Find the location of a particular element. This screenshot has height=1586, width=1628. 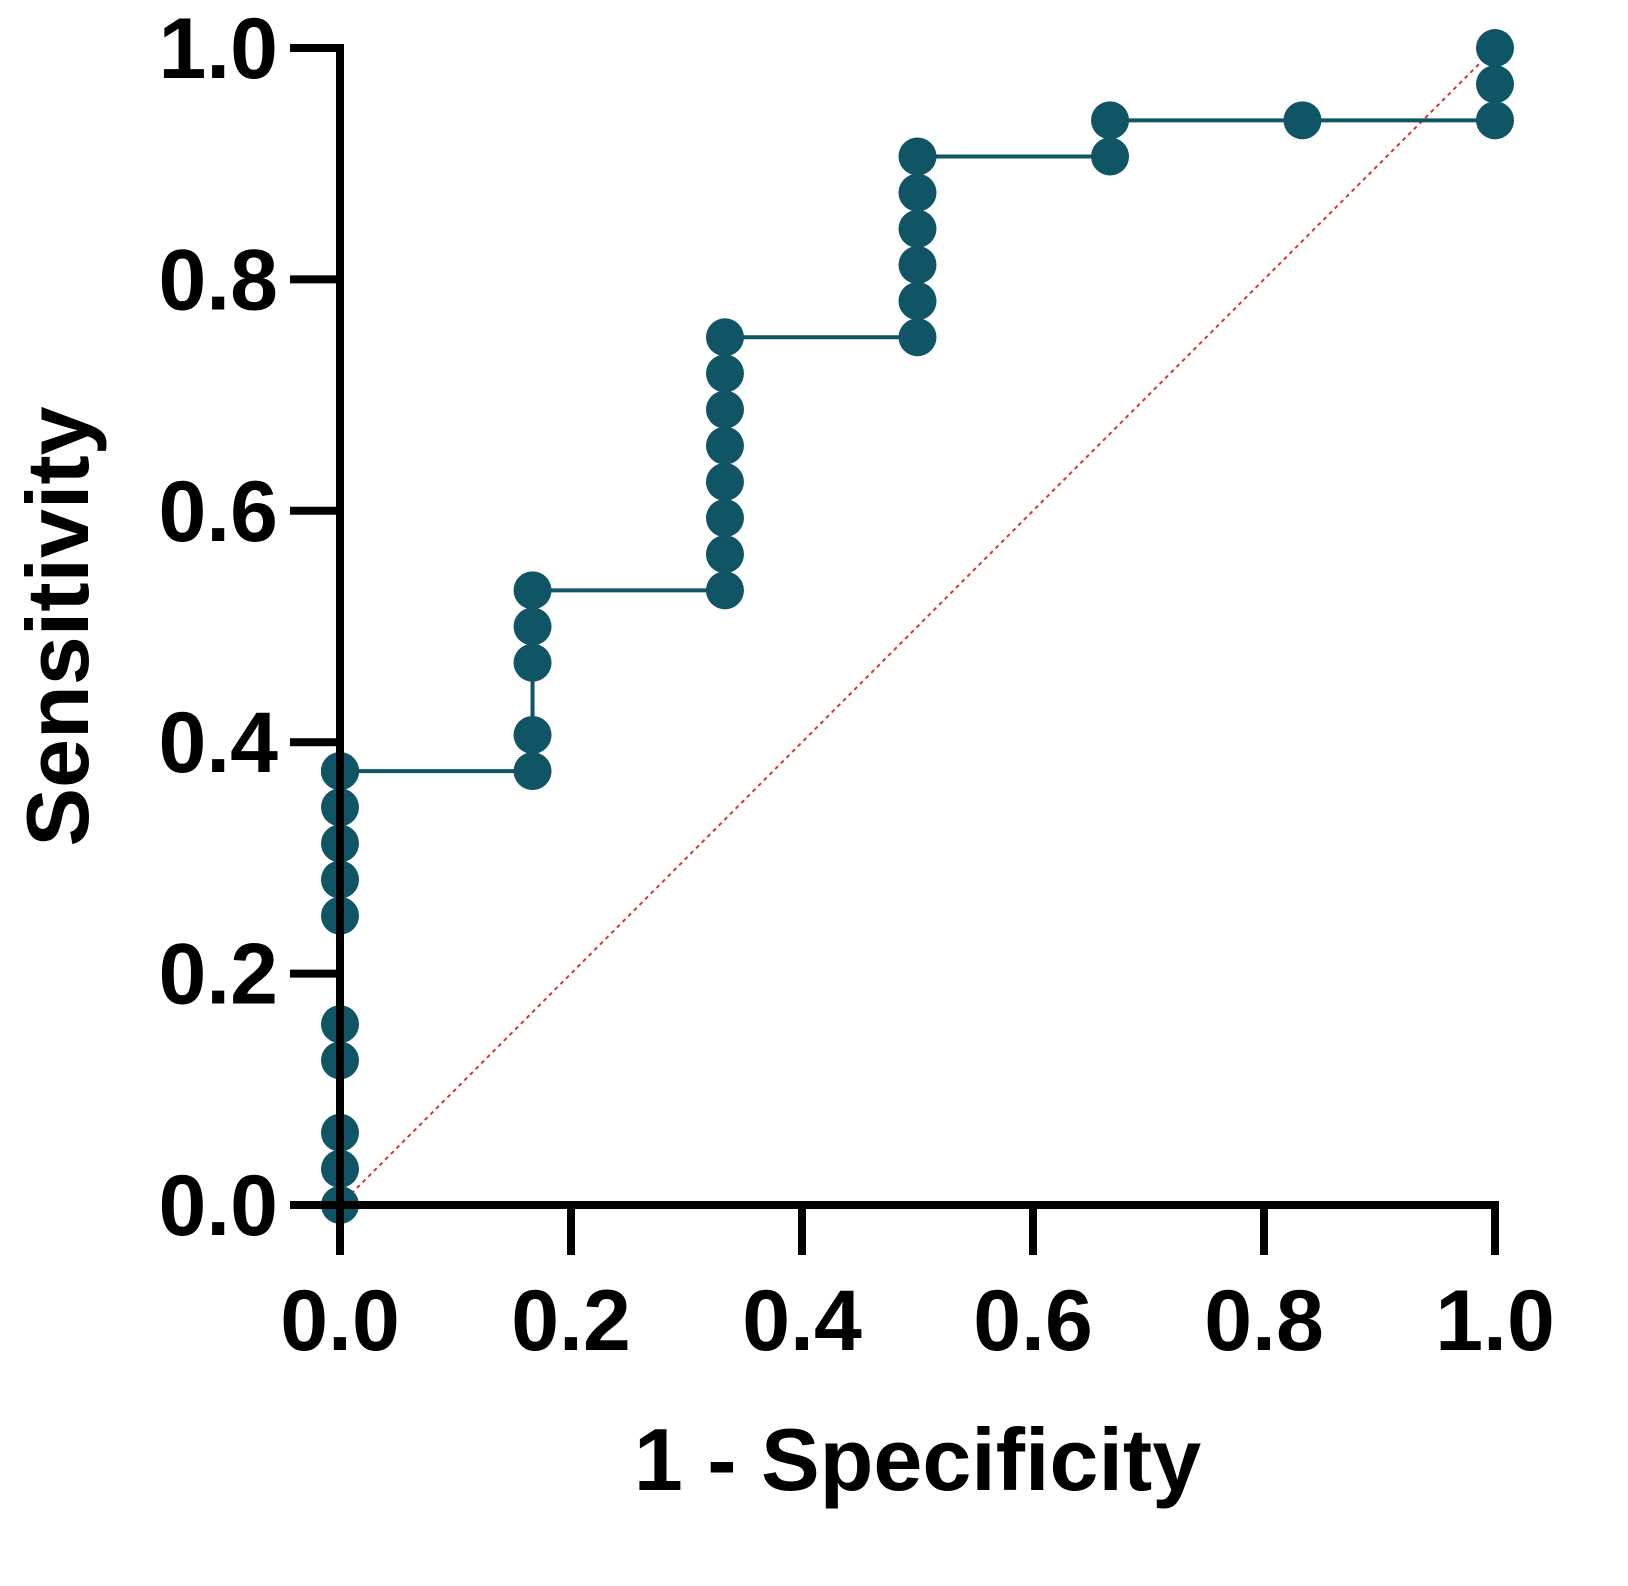

x-tick-label: 1.0 is located at coordinates (1495, 1321).